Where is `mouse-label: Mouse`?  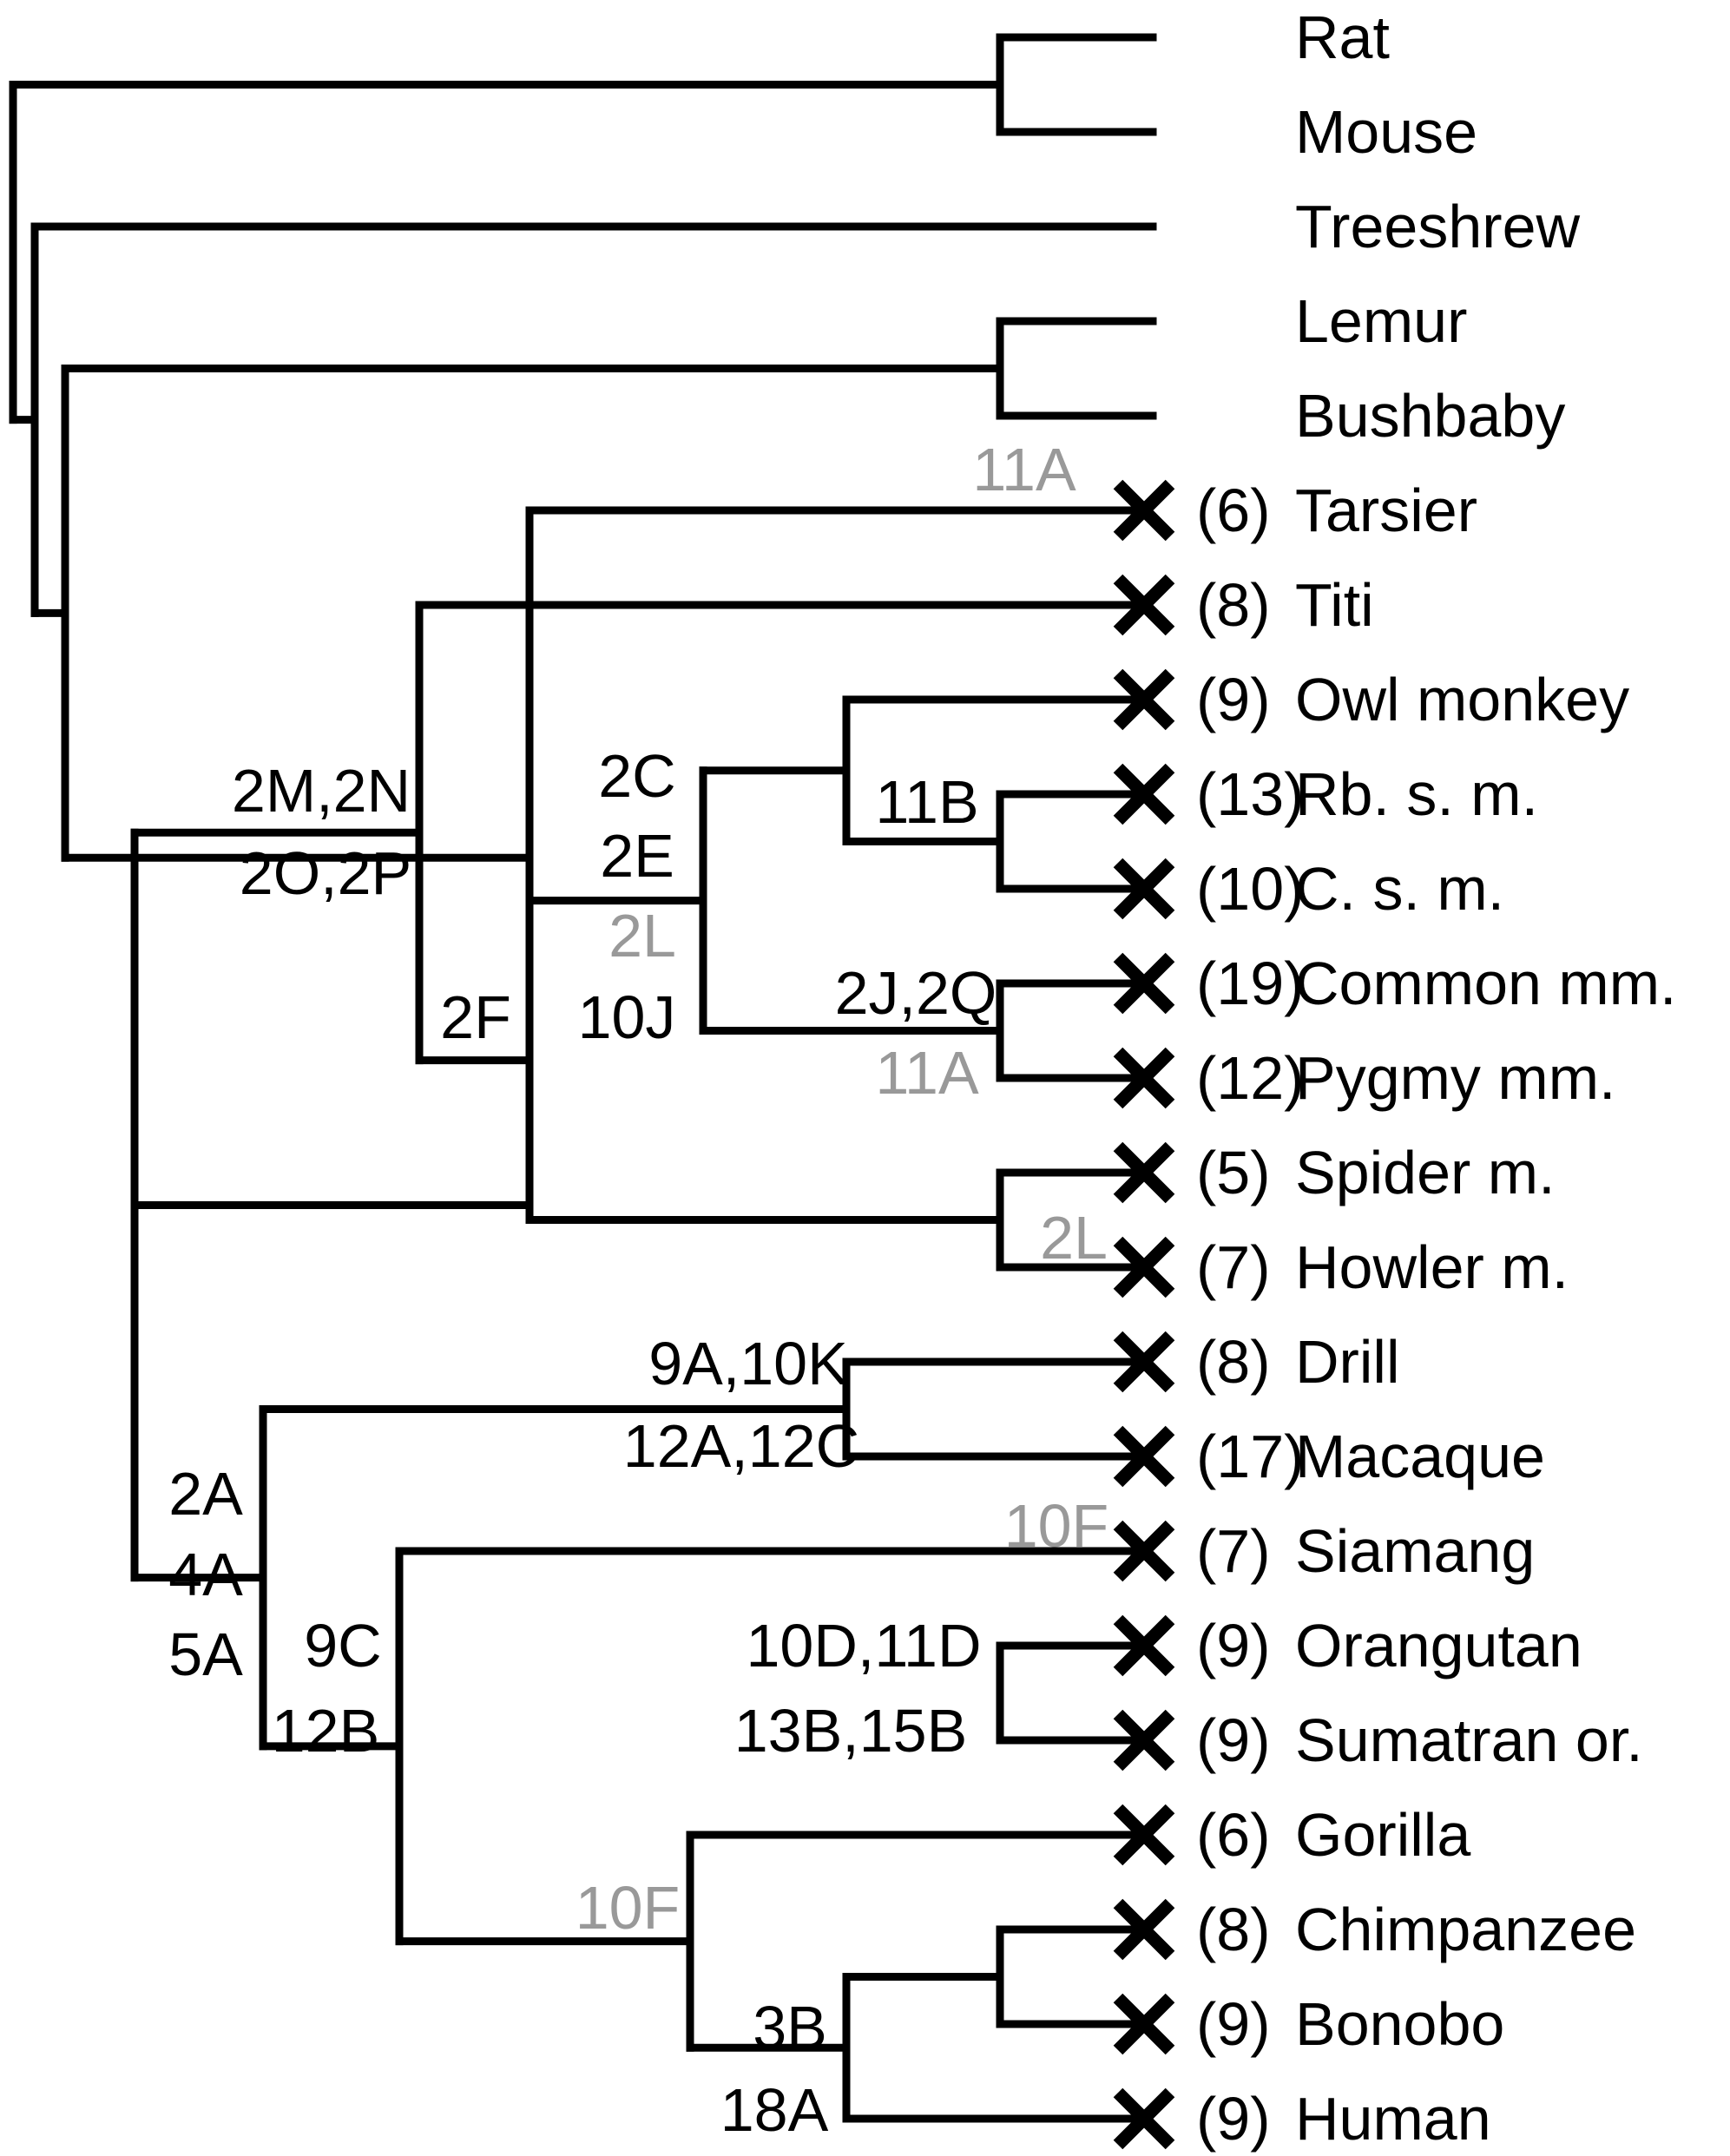 mouse-label: Mouse is located at coordinates (1386, 132).